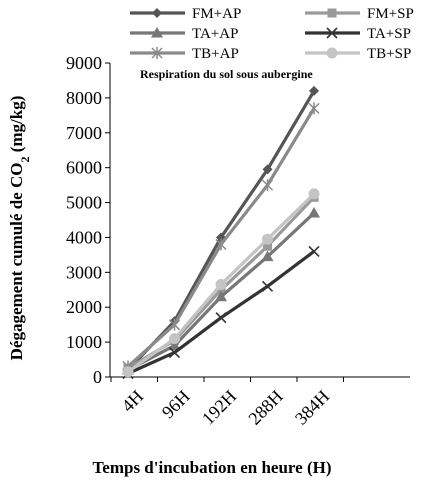 The image size is (425, 484). Describe the element at coordinates (226, 74) in the screenshot. I see `chart-title: Respiration du sol sous aubergine` at that location.